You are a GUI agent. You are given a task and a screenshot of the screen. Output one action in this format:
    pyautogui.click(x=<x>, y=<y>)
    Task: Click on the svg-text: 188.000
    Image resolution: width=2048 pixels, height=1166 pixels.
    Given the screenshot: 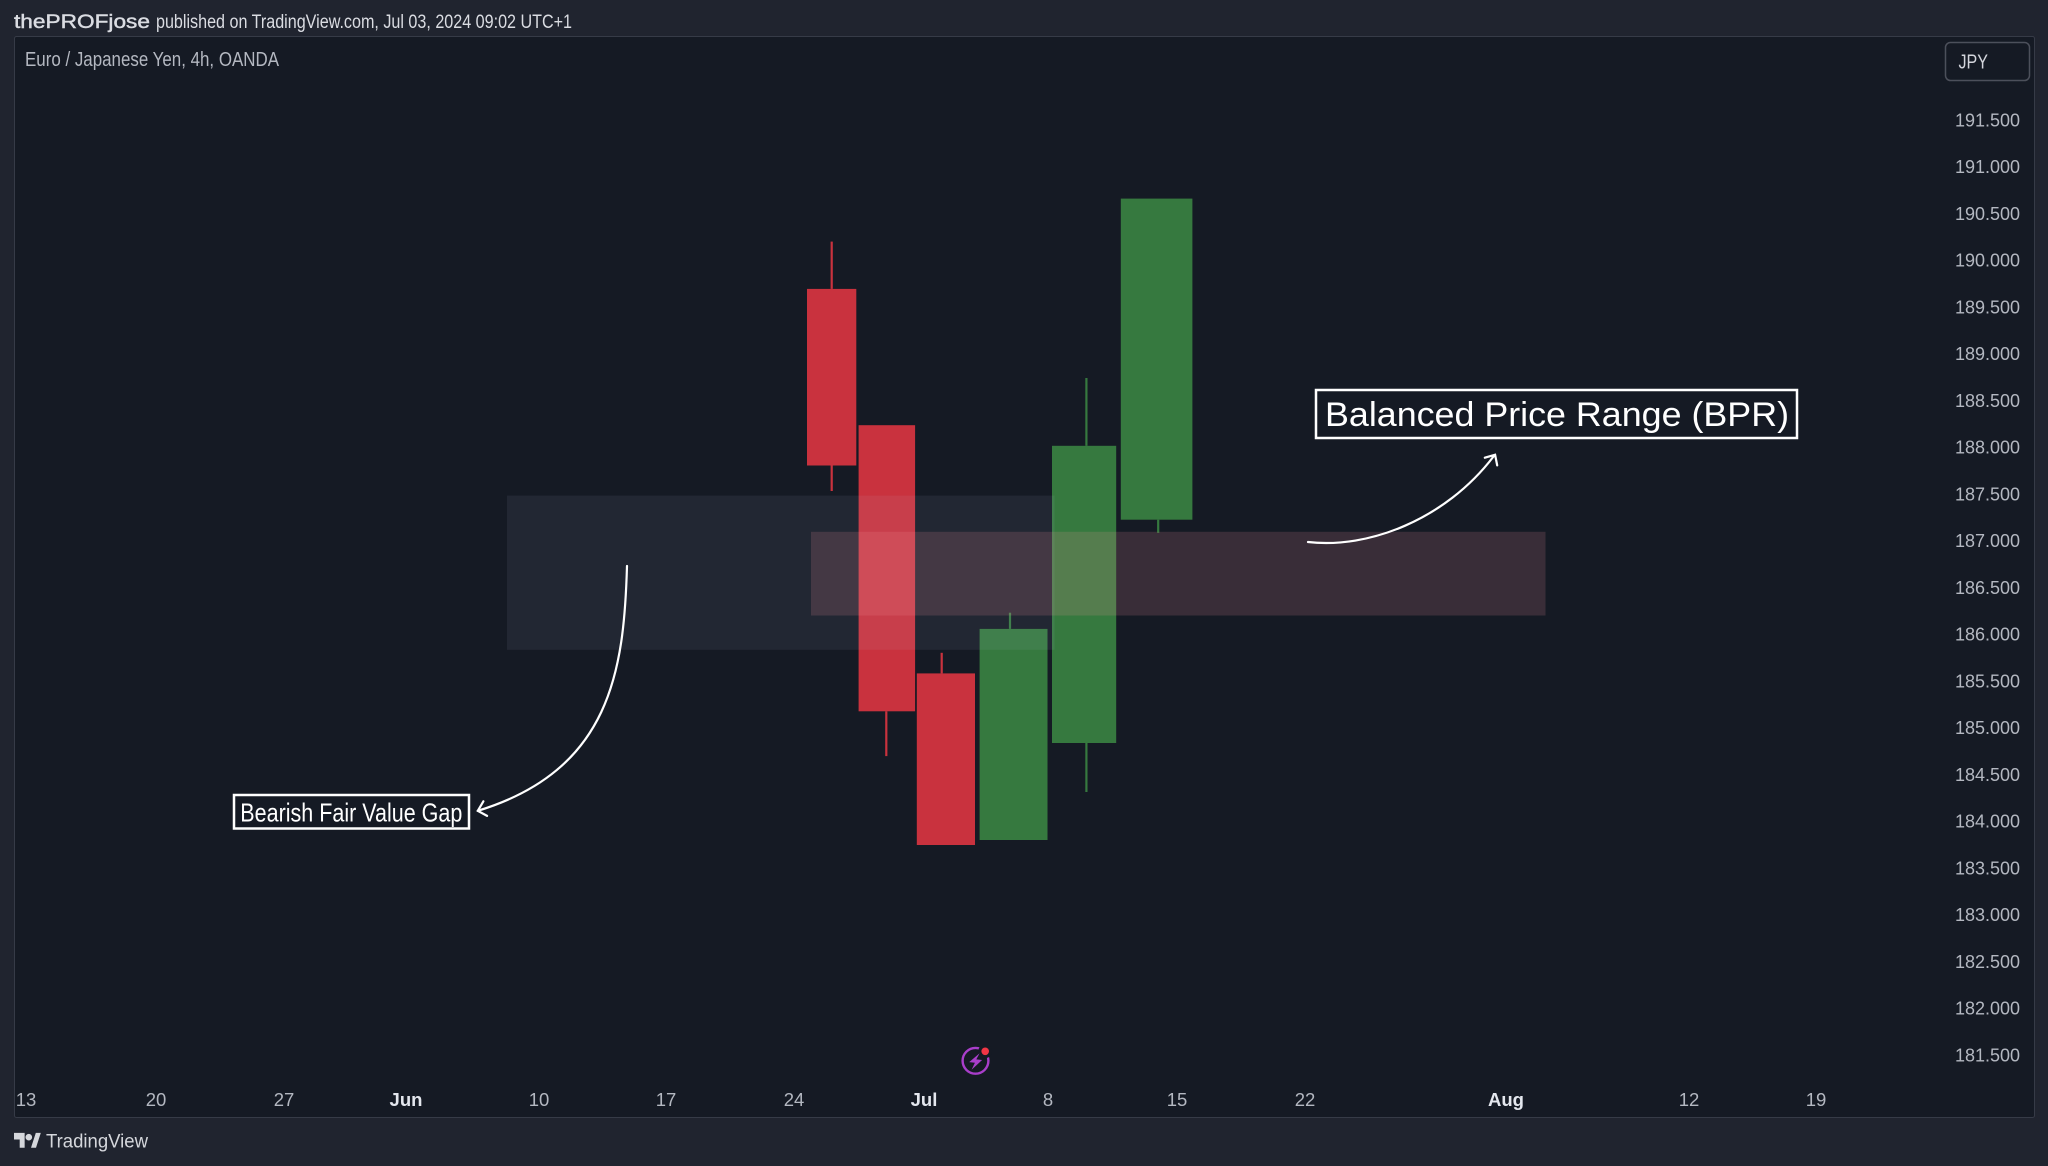 What is the action you would take?
    pyautogui.click(x=1987, y=448)
    